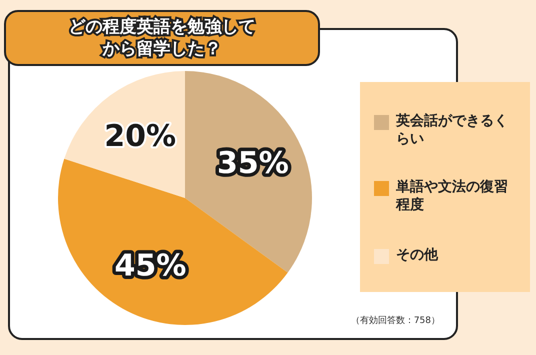 Image resolution: width=536 pixels, height=355 pixels. Describe the element at coordinates (452, 196) in the screenshot. I see `legend-label: 単語や文法の復習程度` at that location.